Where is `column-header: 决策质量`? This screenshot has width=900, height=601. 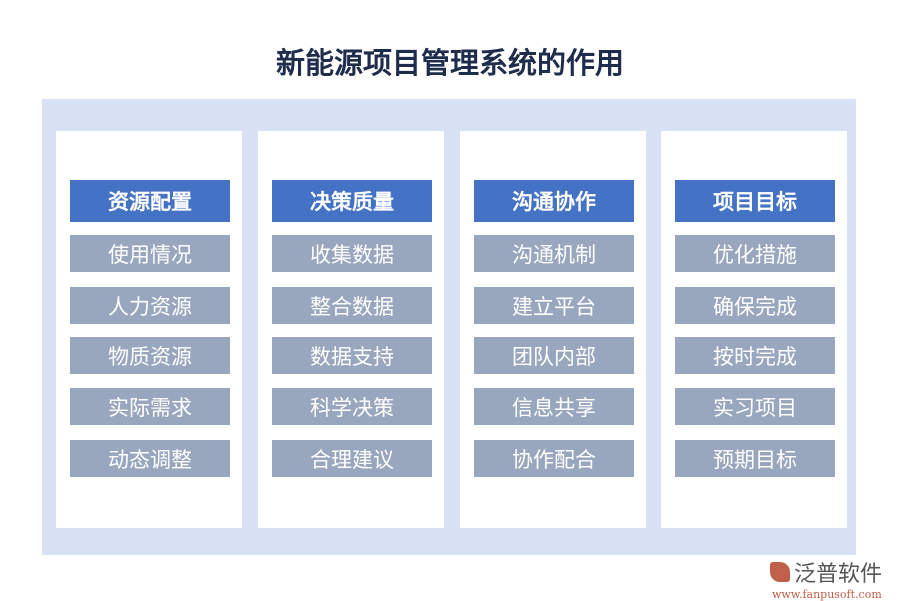 column-header: 决策质量 is located at coordinates (352, 201).